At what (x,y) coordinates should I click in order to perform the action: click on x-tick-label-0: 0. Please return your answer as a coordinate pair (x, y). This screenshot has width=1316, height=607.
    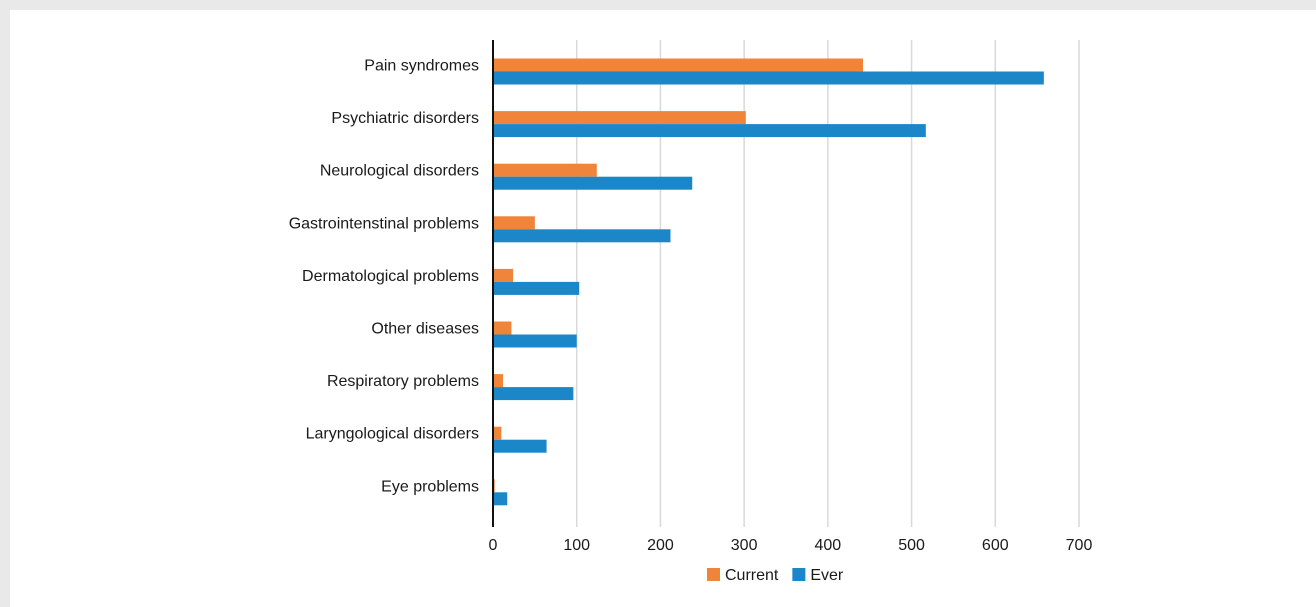
    Looking at the image, I should click on (493, 545).